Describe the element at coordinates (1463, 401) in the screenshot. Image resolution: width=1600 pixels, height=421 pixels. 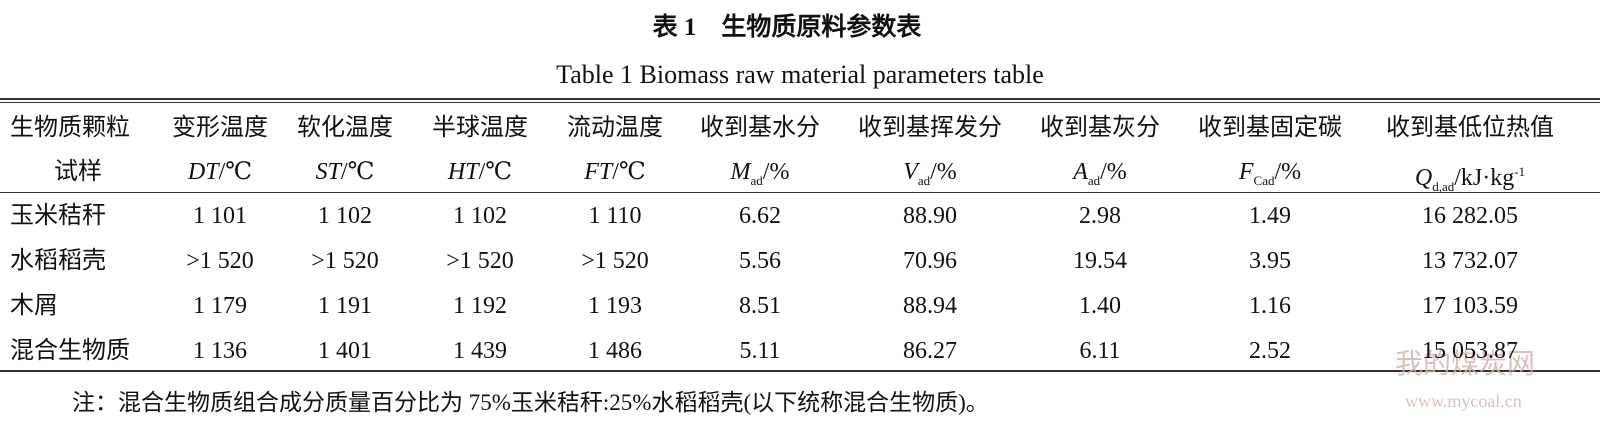
I see `watermark-url: www.mycoal.cn` at that location.